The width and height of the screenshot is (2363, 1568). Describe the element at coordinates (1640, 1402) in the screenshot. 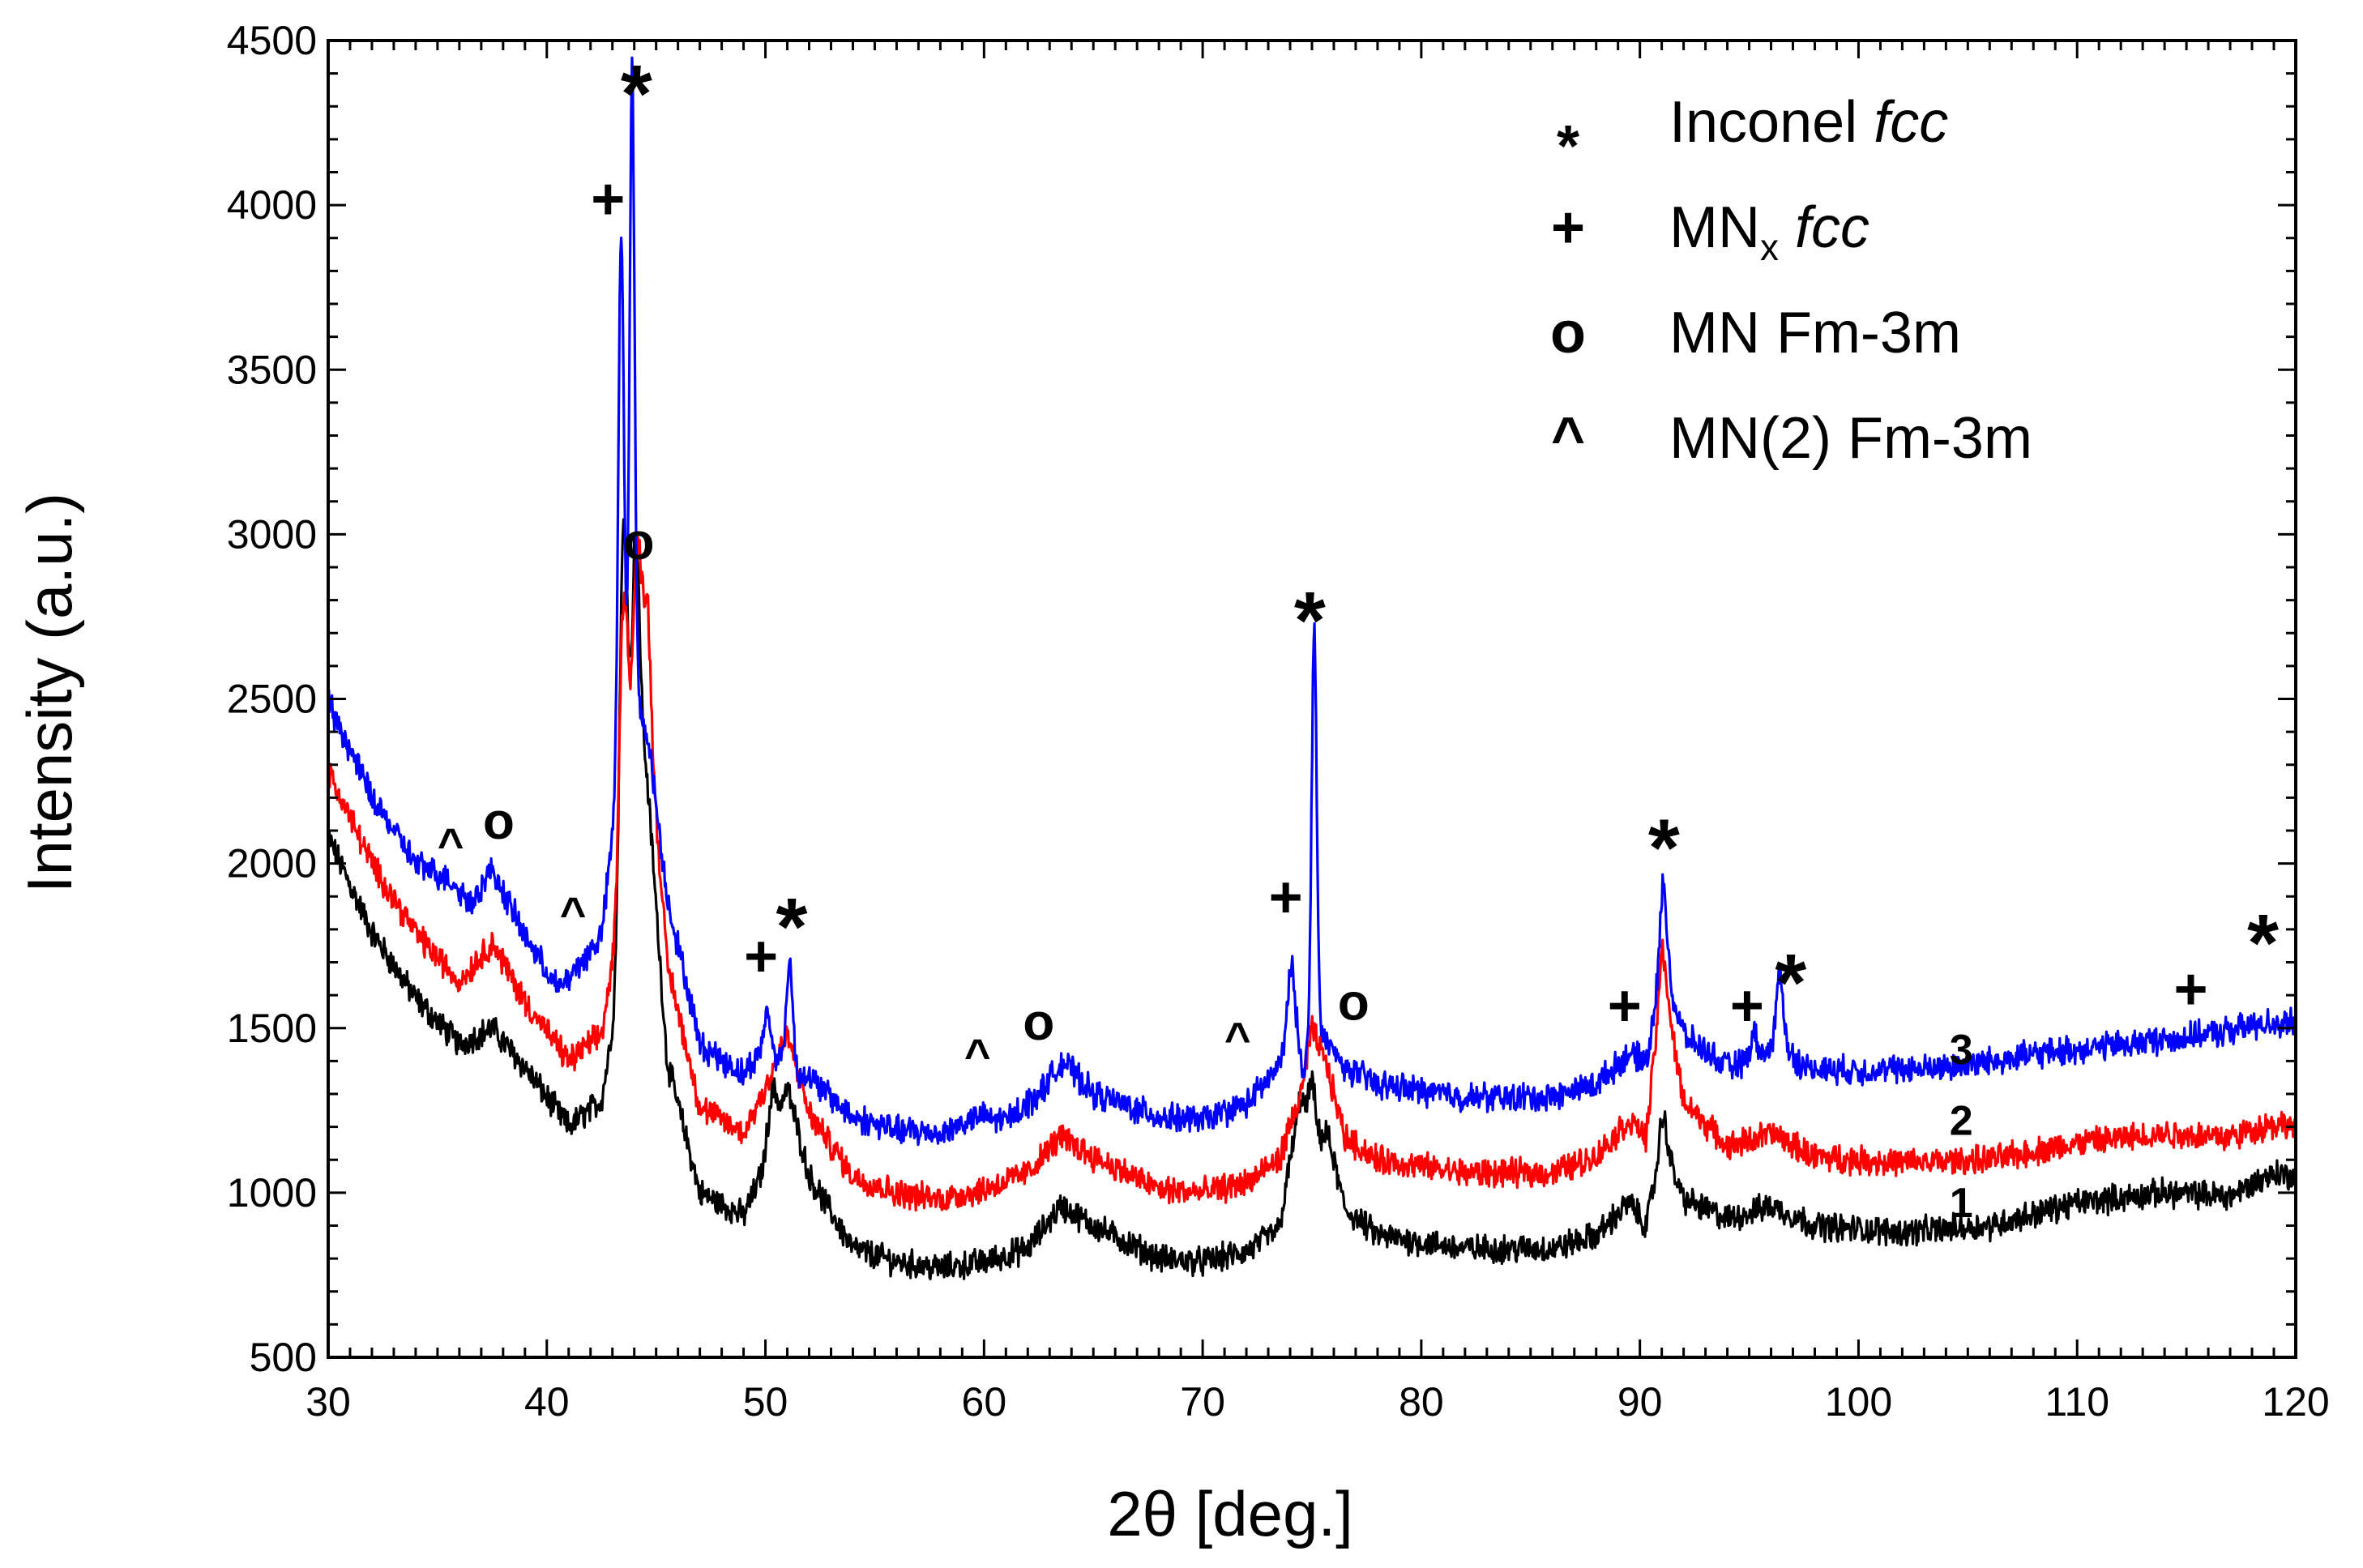

I see `x-tick-label: 90` at that location.